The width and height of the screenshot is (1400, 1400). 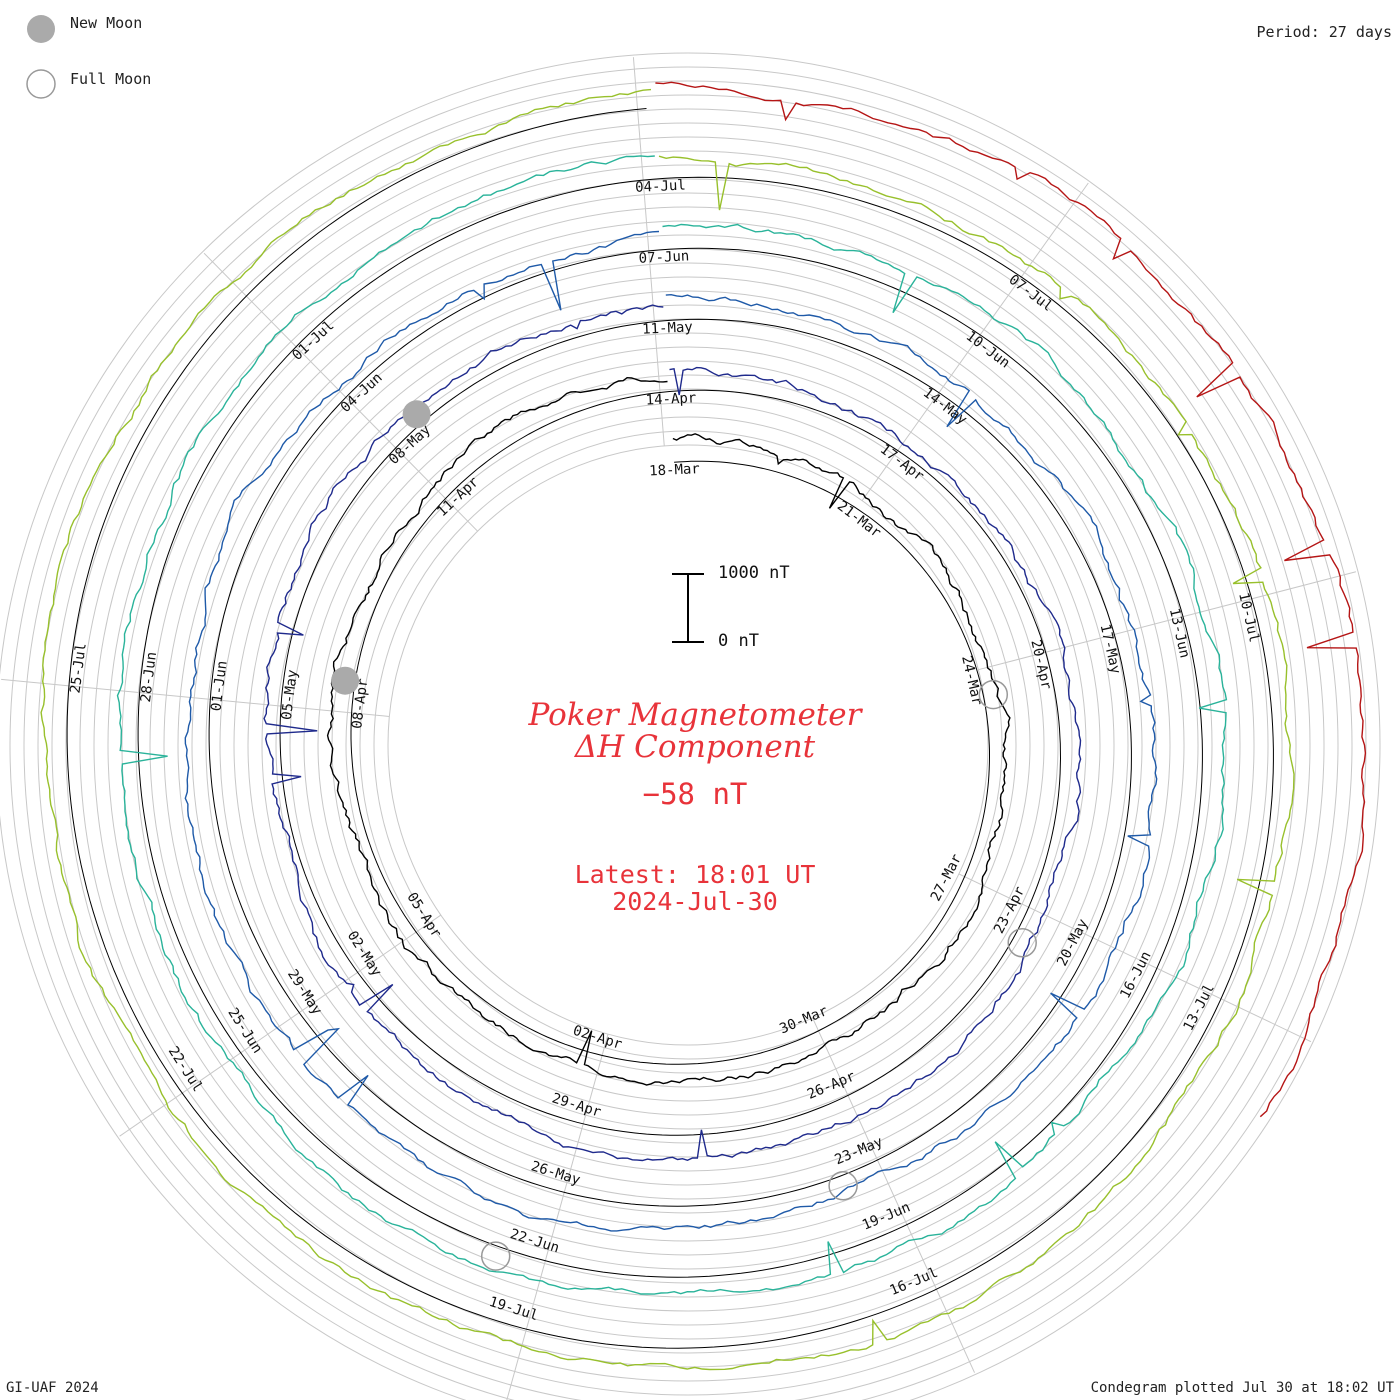 What do you see at coordinates (79, 668) in the screenshot?
I see `date-label: 25-Jul` at bounding box center [79, 668].